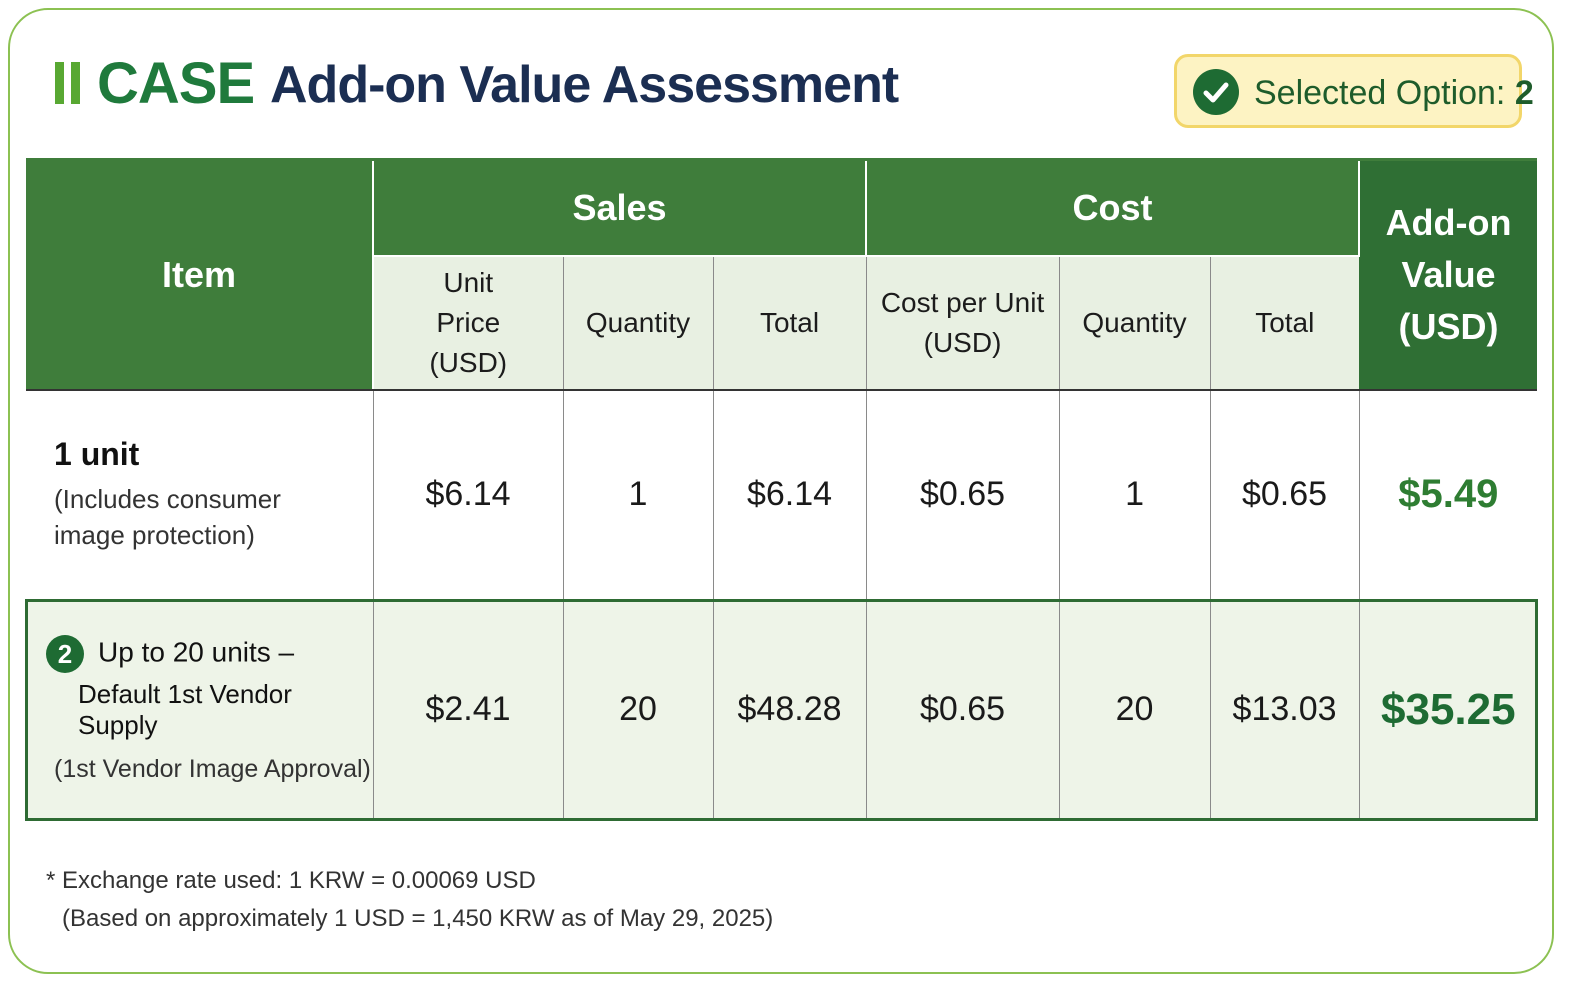 The width and height of the screenshot is (1570, 1002). What do you see at coordinates (176, 83) in the screenshot?
I see `brand-name: CASE` at bounding box center [176, 83].